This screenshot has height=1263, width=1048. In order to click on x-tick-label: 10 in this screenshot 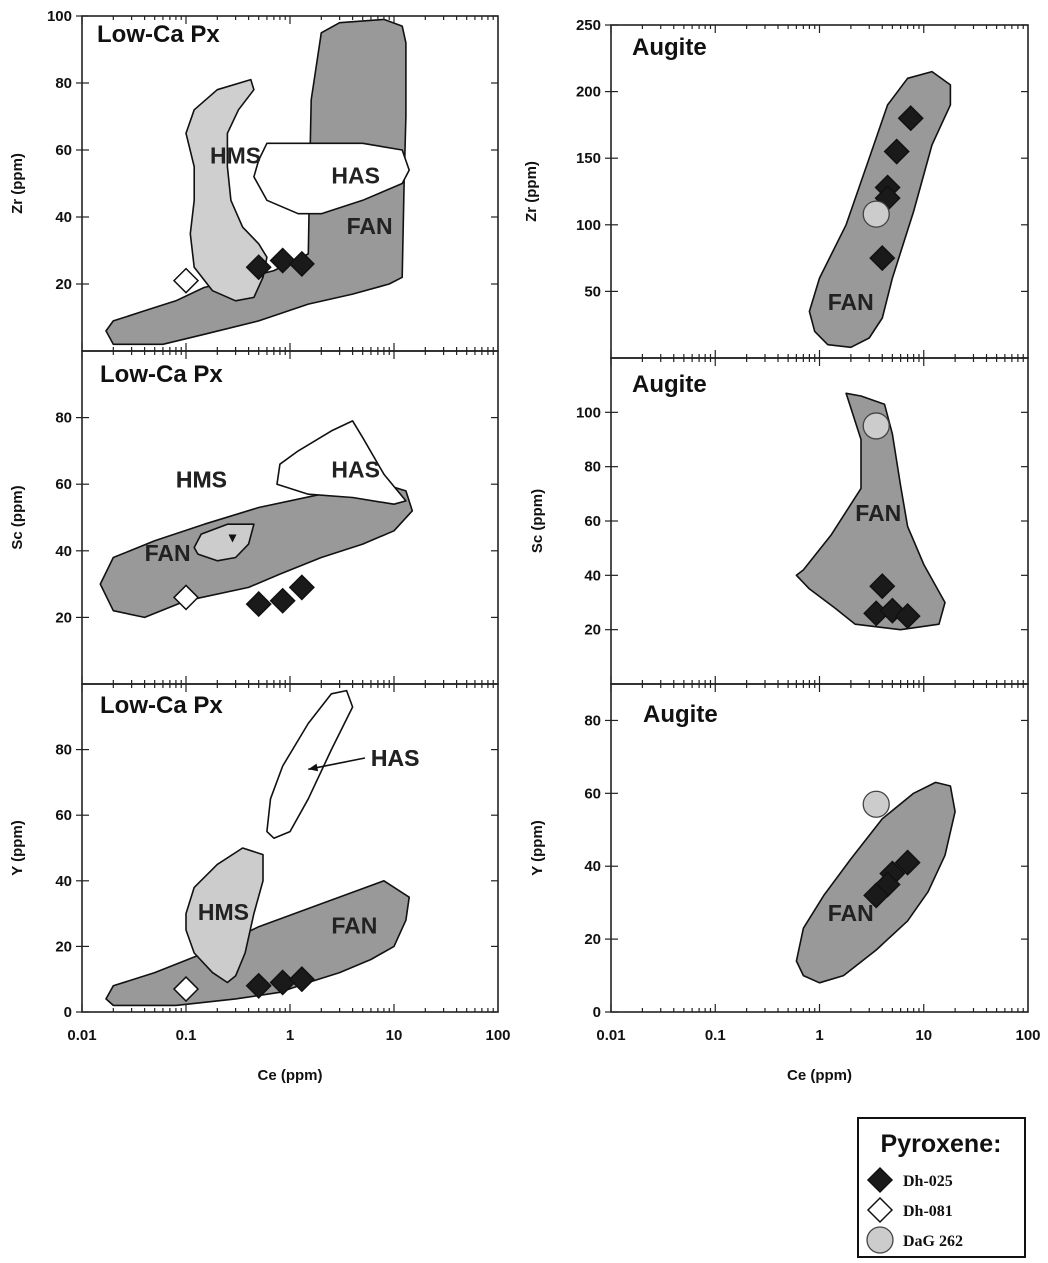, I will do `click(923, 1035)`.